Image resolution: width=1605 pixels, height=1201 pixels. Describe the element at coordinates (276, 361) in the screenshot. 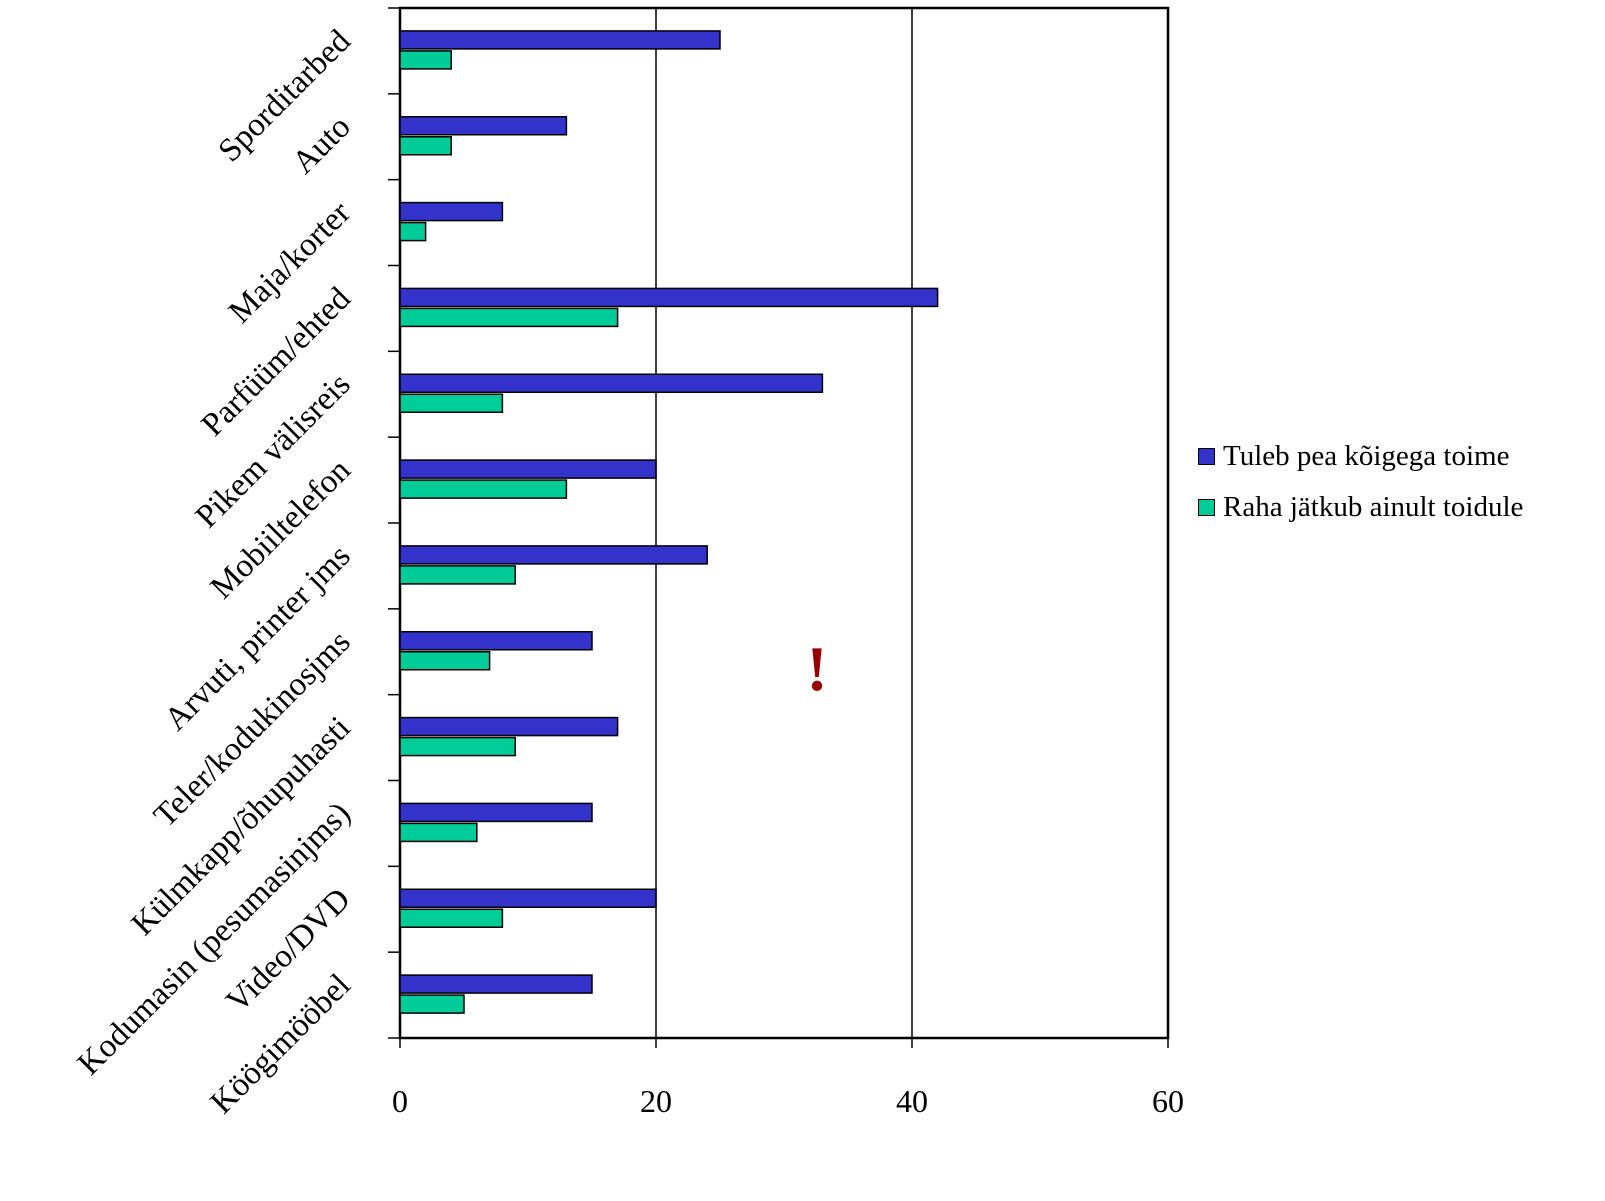

I see `category-label-4: Parfüüm/ehted` at that location.